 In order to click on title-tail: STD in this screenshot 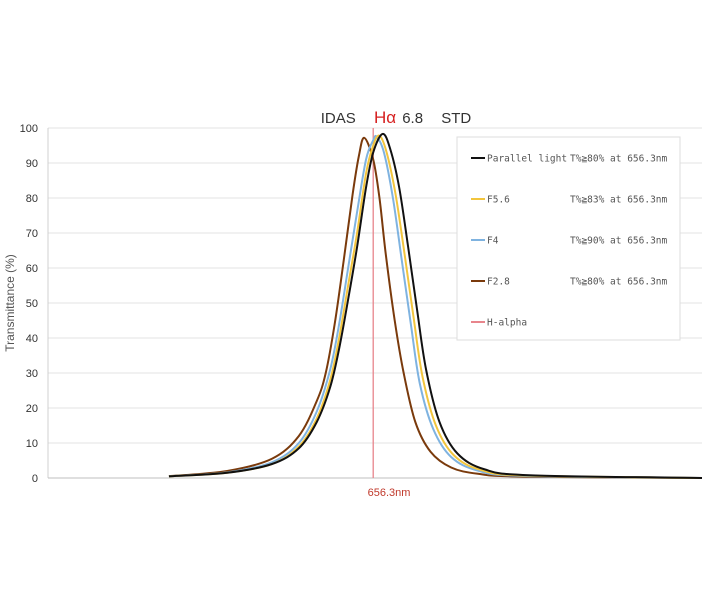, I will do `click(456, 118)`.